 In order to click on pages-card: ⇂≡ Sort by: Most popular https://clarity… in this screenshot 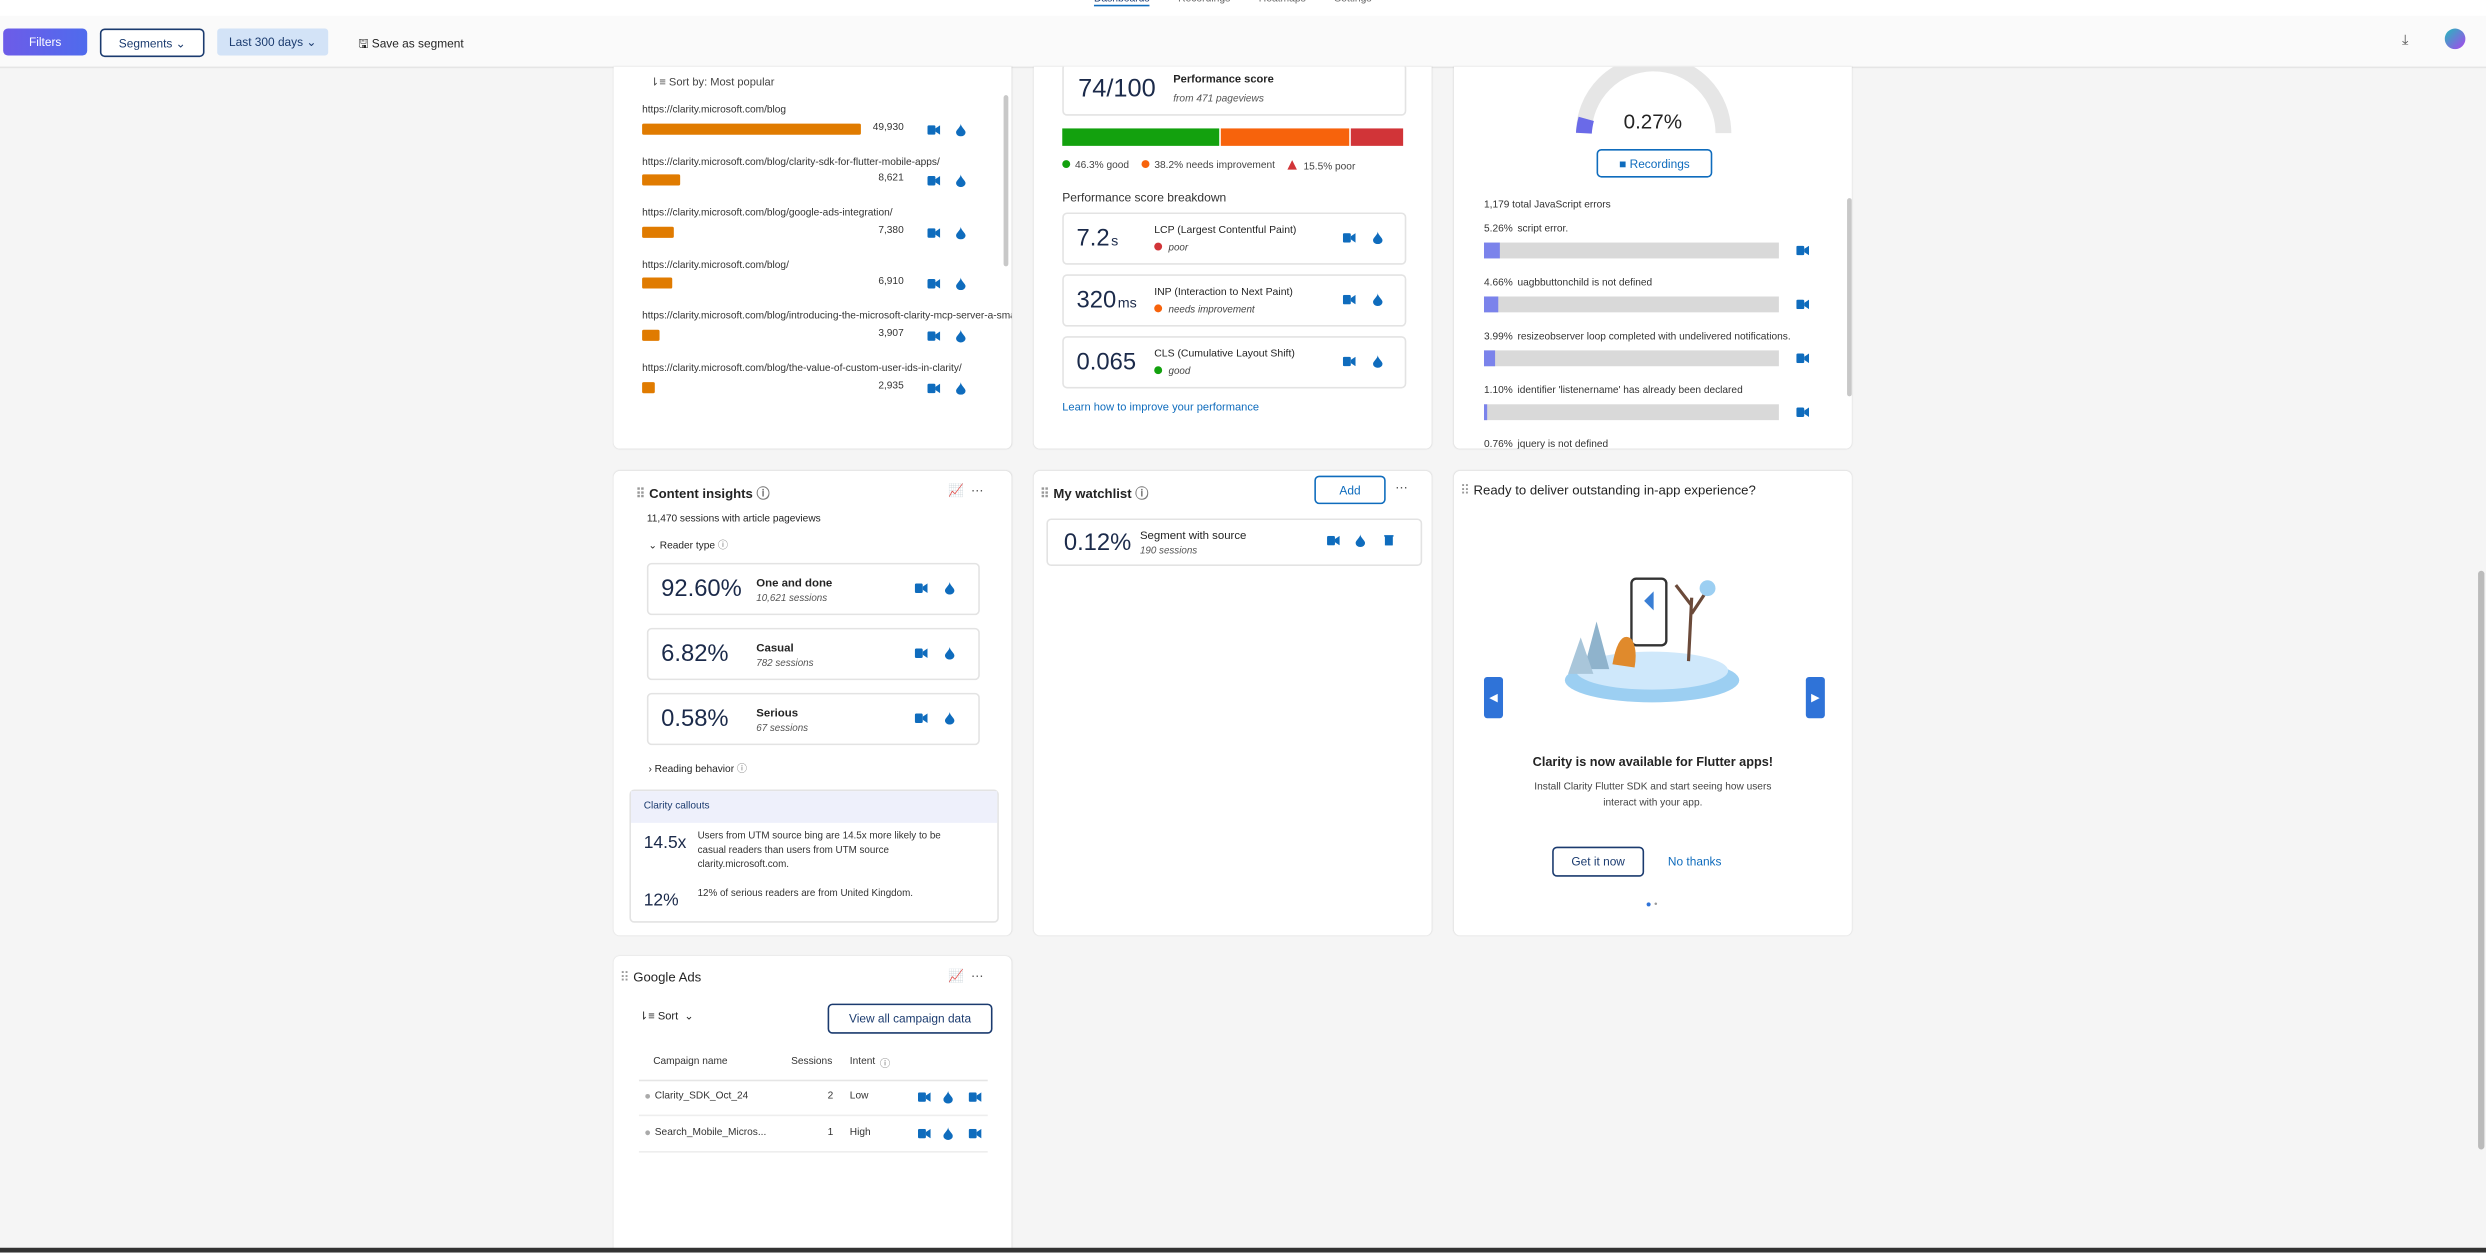, I will do `click(812, 257)`.